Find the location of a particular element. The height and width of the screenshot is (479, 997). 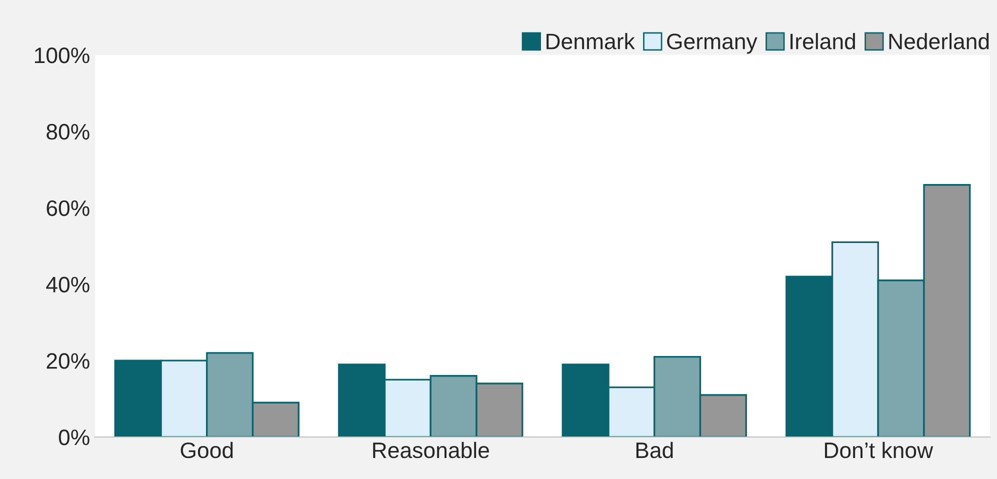

x-tick-label: Don’t know is located at coordinates (879, 450).